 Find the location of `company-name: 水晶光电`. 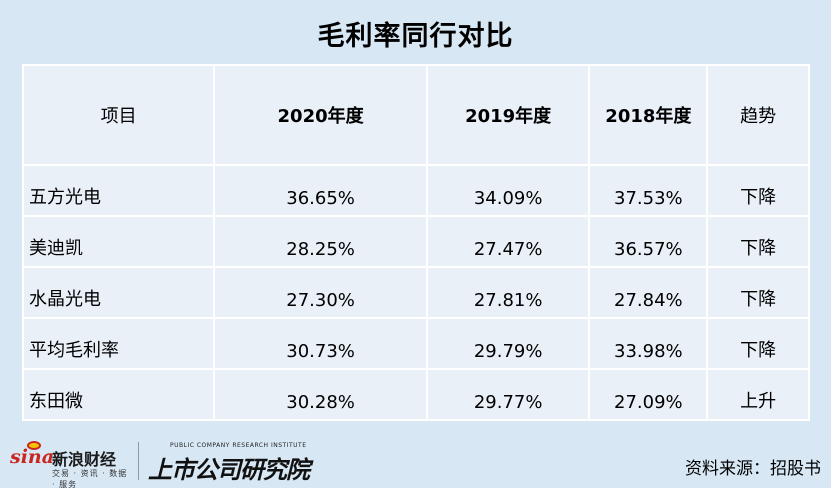

company-name: 水晶光电 is located at coordinates (118, 292).